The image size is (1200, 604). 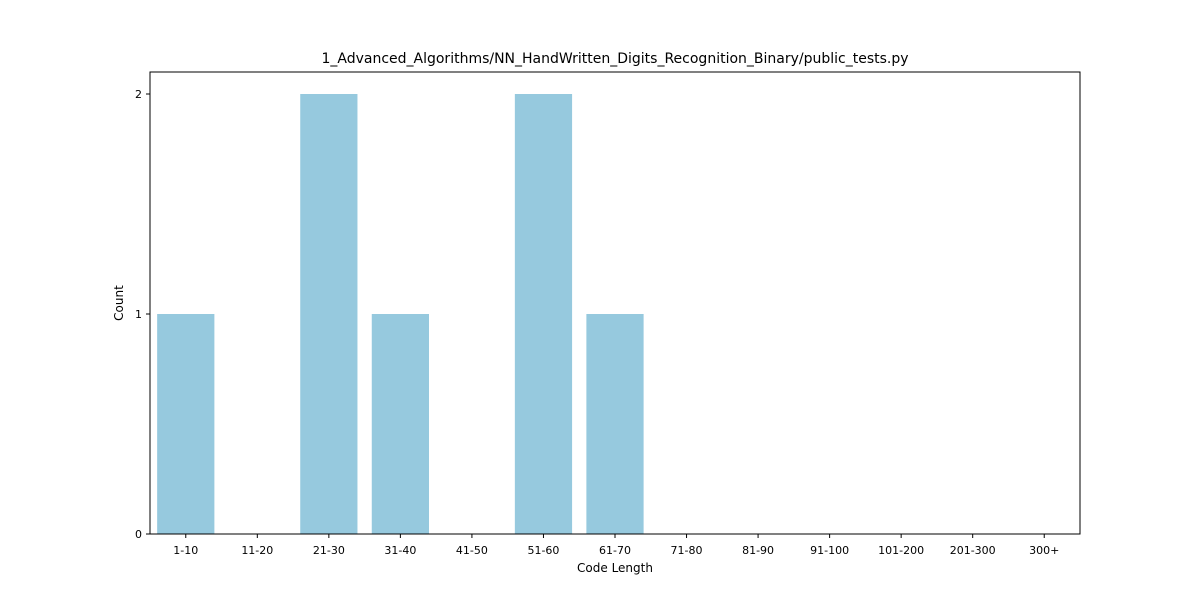 What do you see at coordinates (901, 550) in the screenshot?
I see `x-tick-label: 101-200` at bounding box center [901, 550].